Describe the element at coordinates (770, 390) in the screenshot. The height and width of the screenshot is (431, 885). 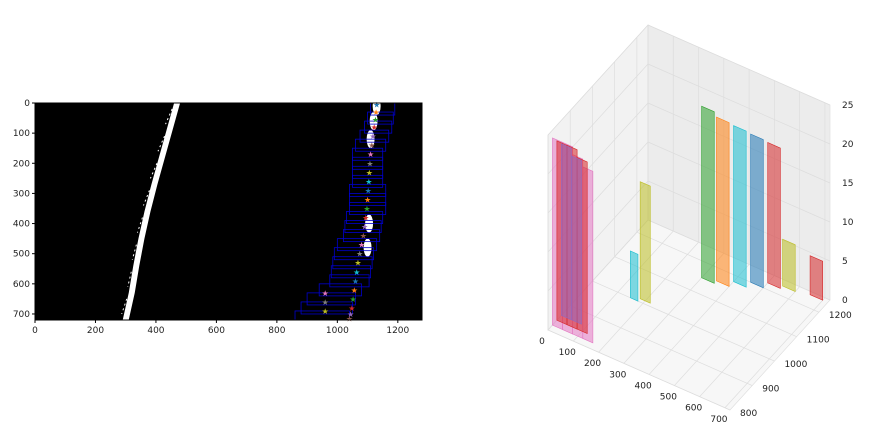
I see `y-tick-label-3d: 900` at that location.